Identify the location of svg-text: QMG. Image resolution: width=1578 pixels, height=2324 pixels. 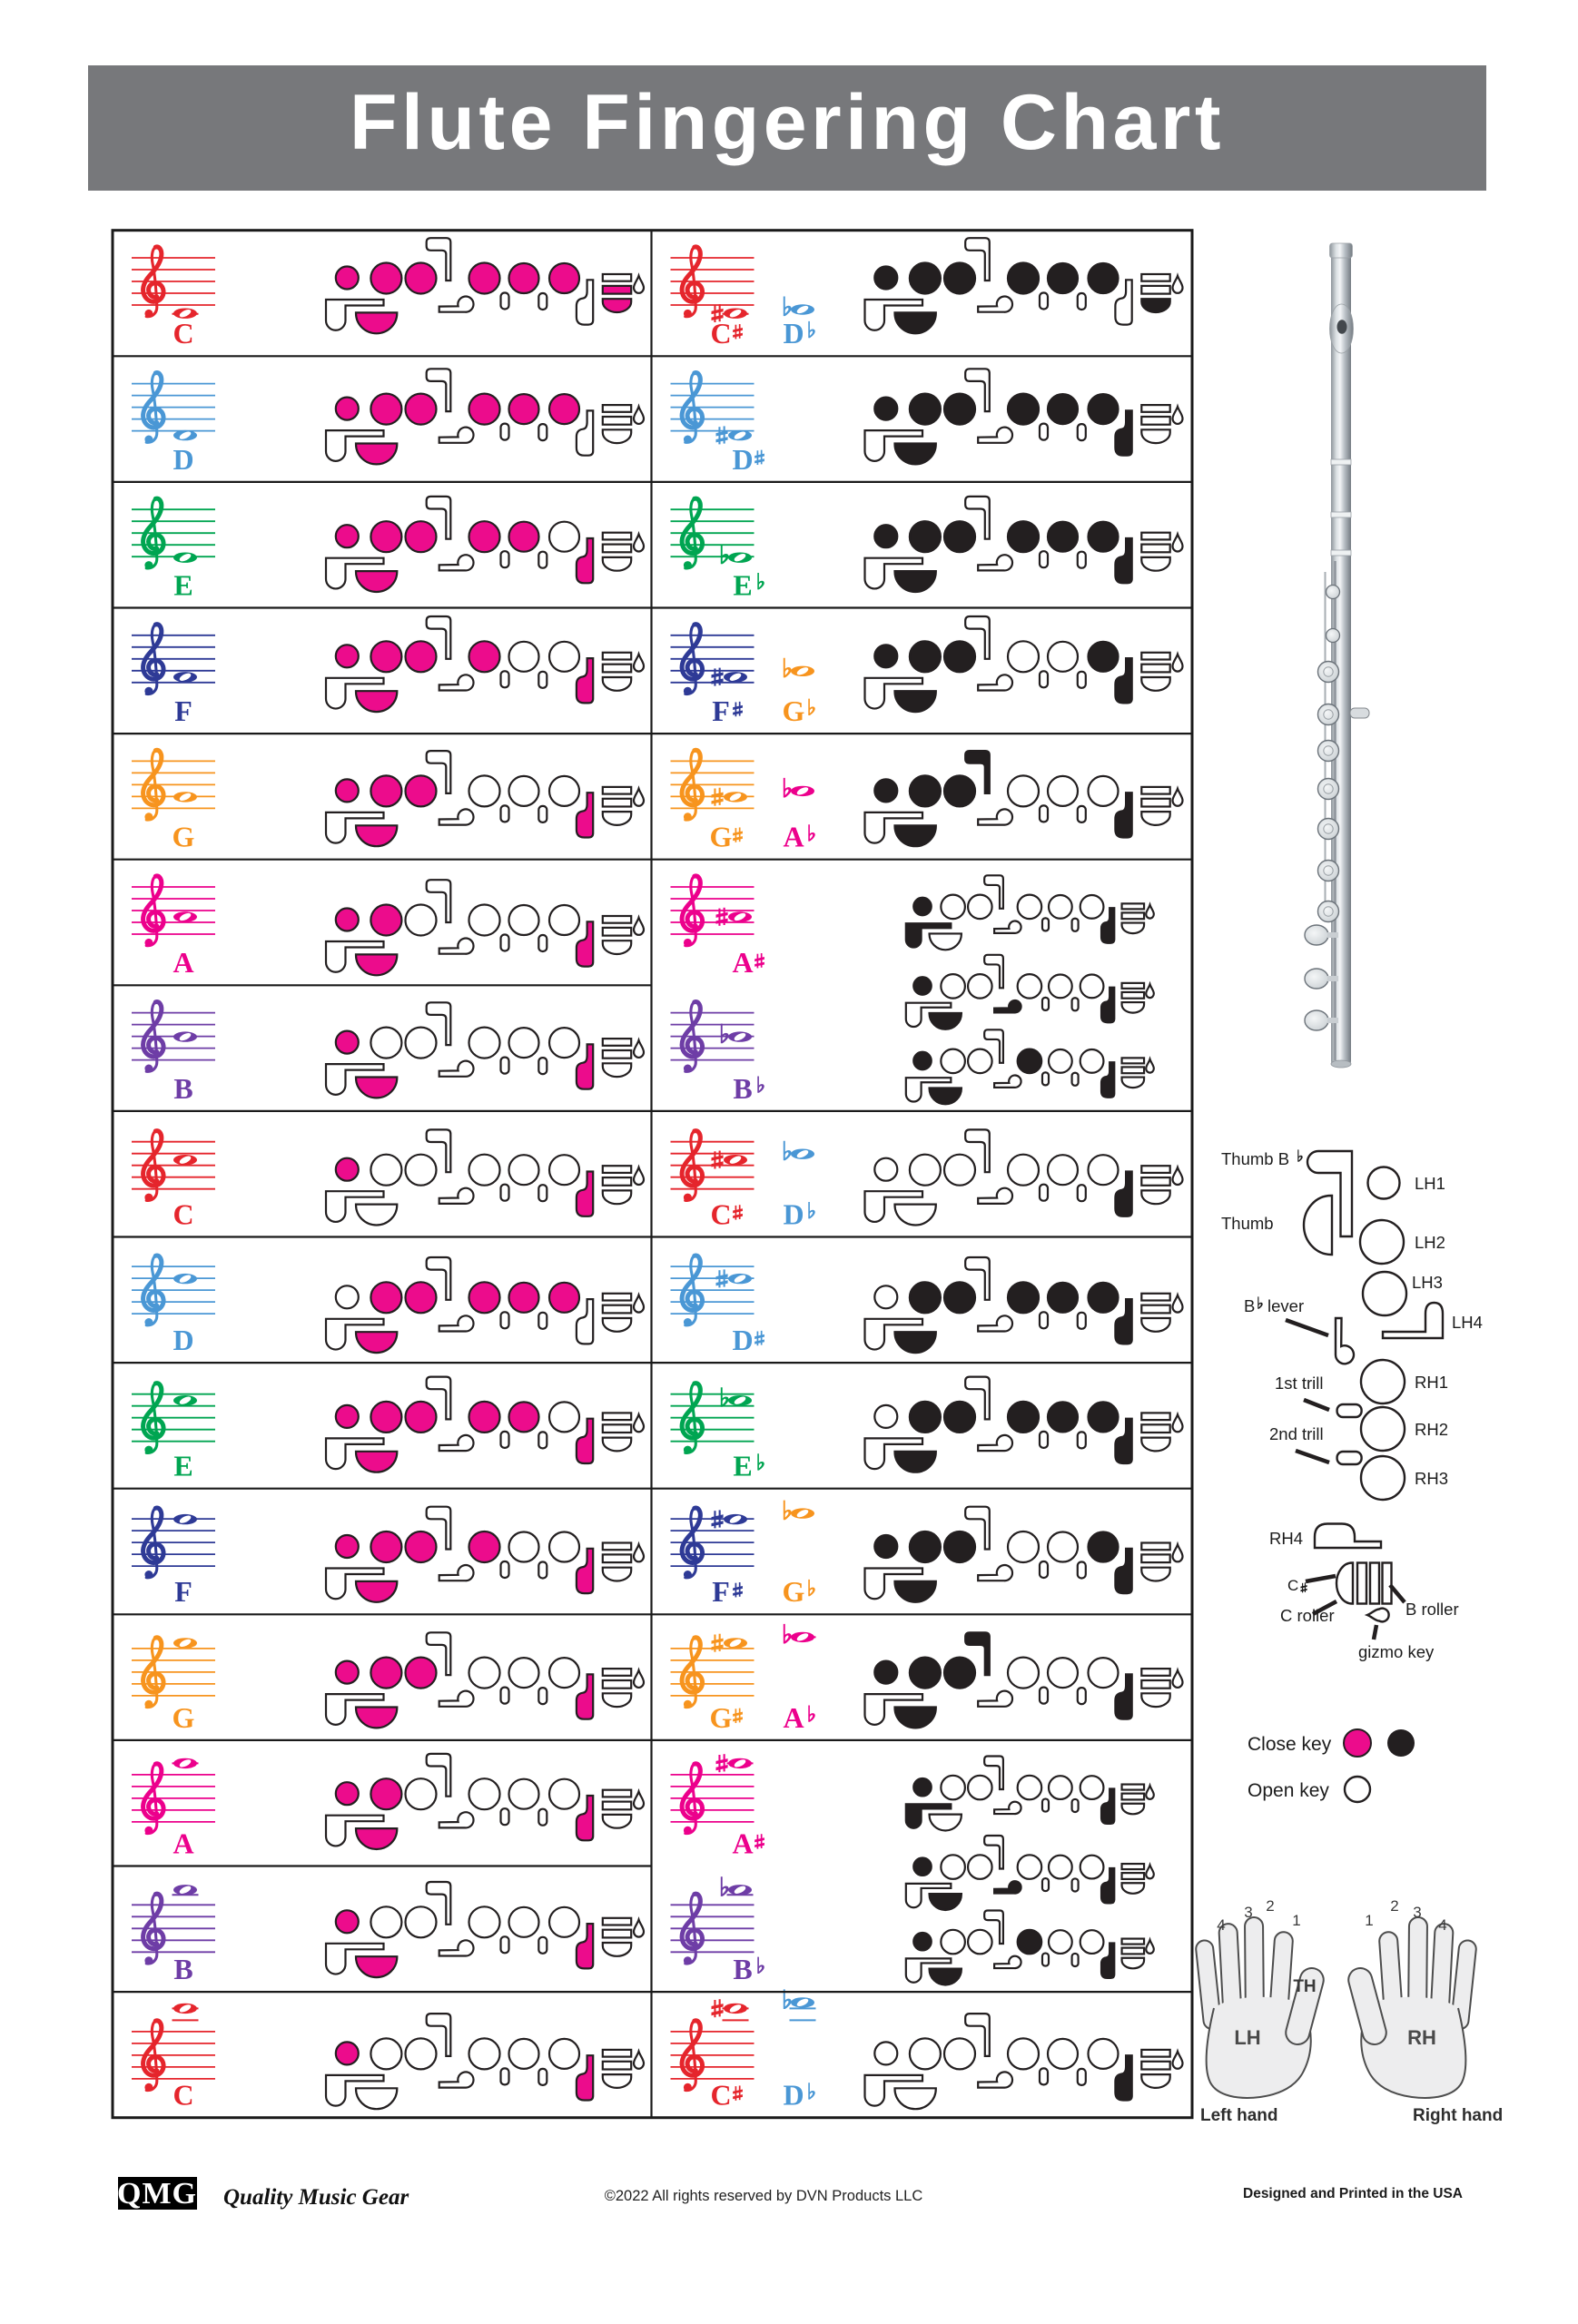
(157, 2194).